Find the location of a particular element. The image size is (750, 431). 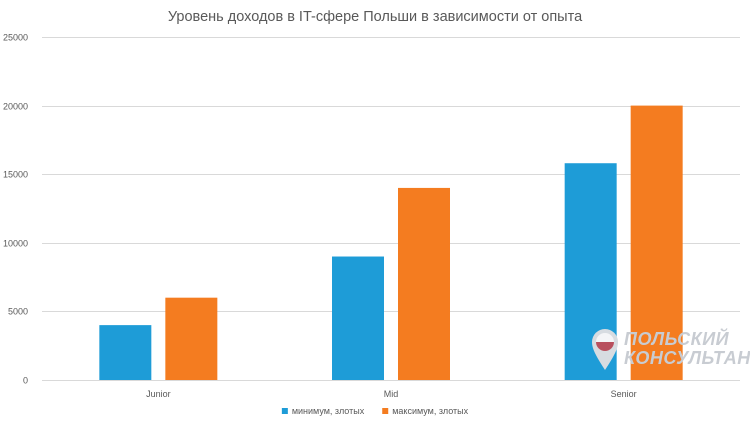

watermark: ПОЛЬСКИЙ КОНСУЛЬТАНТ is located at coordinates (671, 349).